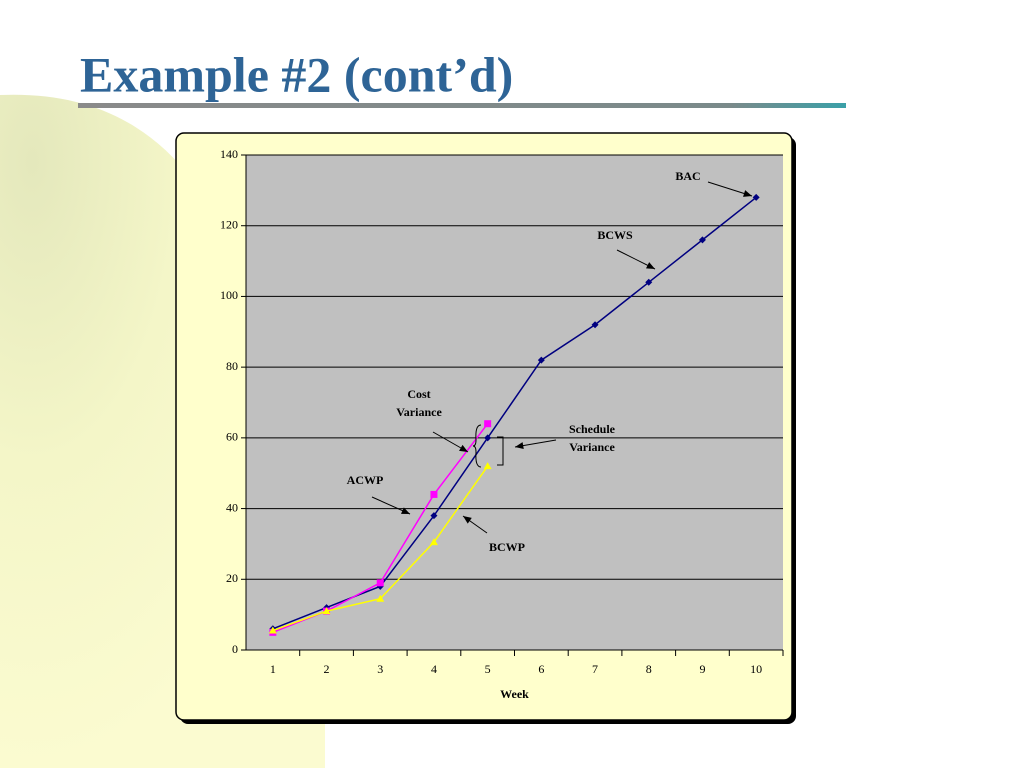 This screenshot has width=1024, height=768. I want to click on x-tick-label: 1, so click(273, 669).